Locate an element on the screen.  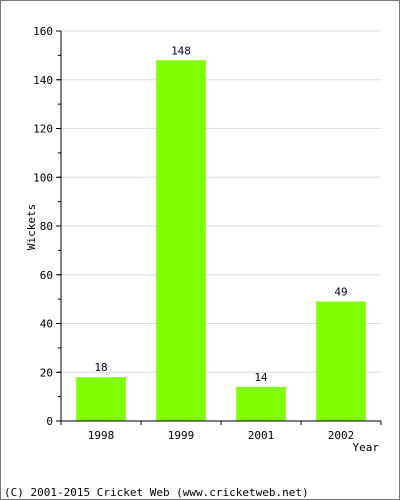
bar-2001 is located at coordinates (261, 403).